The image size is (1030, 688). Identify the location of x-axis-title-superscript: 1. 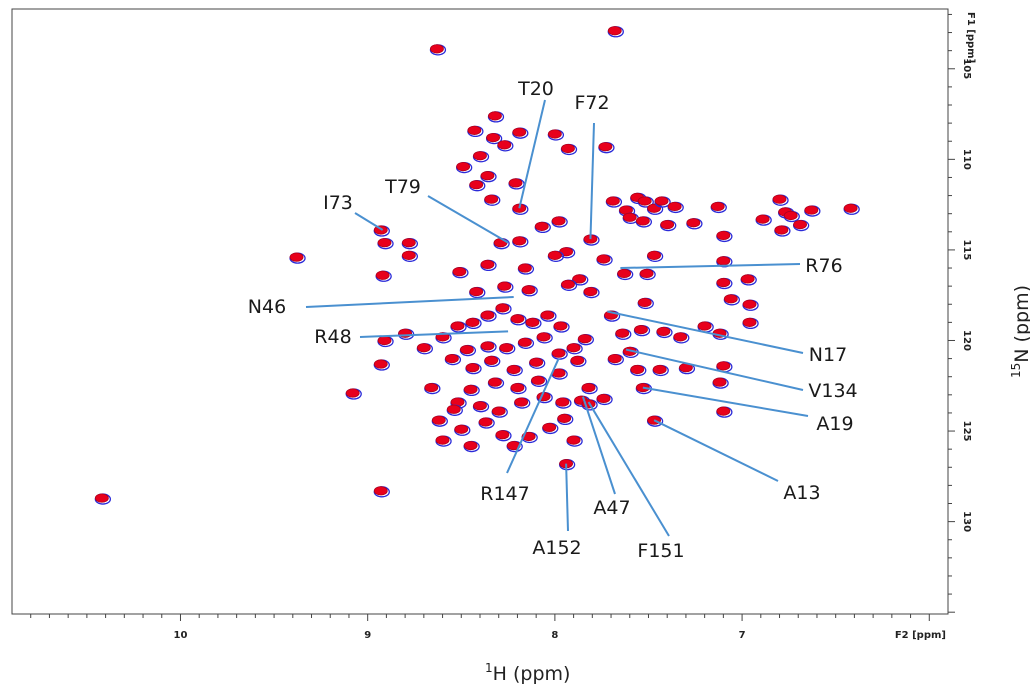
(489, 668).